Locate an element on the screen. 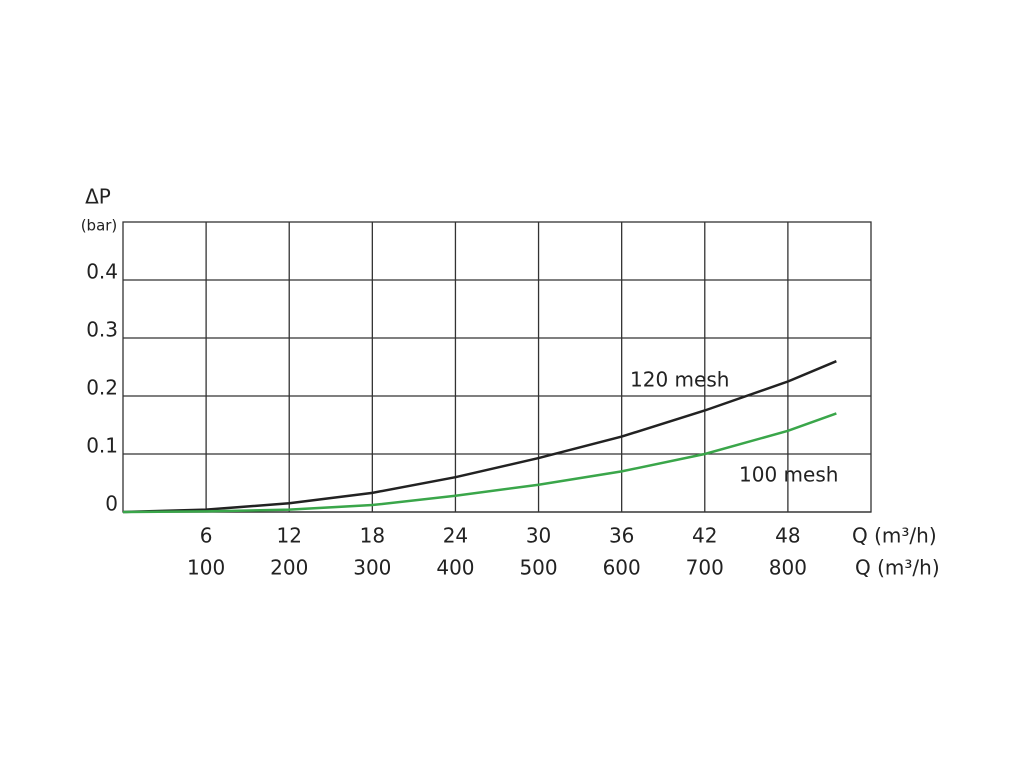  x2-tick-label: 600 is located at coordinates (622, 568).